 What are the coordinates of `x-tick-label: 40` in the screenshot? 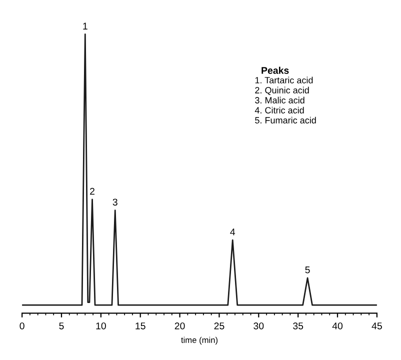 It's located at (337, 326).